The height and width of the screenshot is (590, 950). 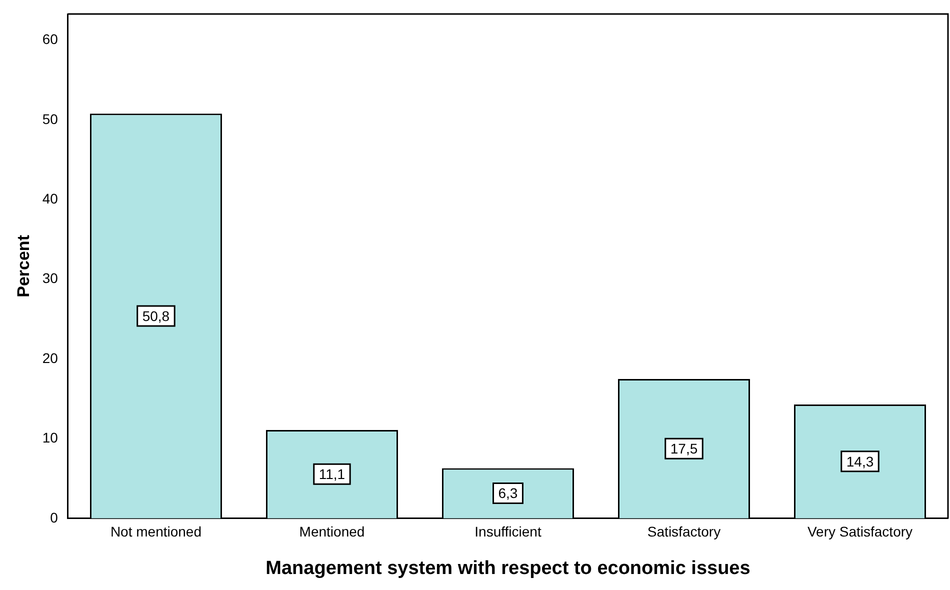 What do you see at coordinates (156, 316) in the screenshot?
I see `data-label: 50,8` at bounding box center [156, 316].